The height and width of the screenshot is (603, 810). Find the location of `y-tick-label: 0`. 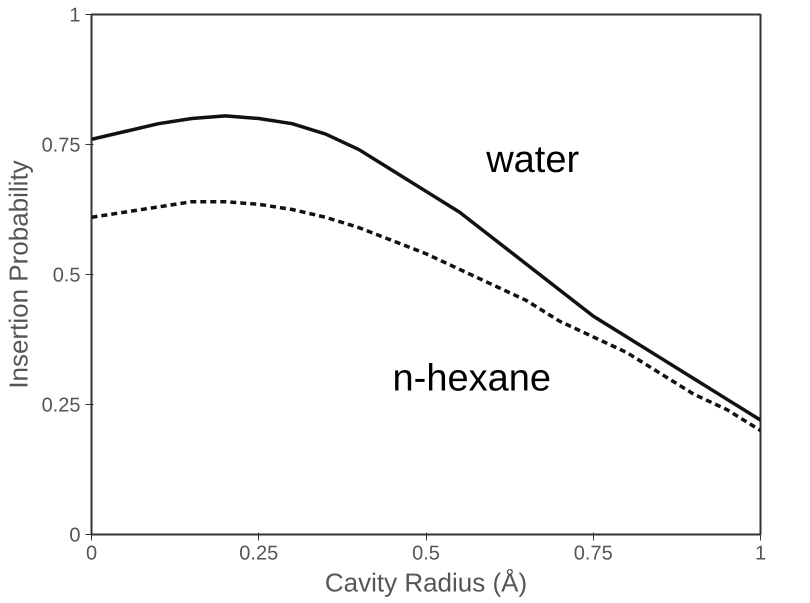

y-tick-label: 0 is located at coordinates (74, 535).